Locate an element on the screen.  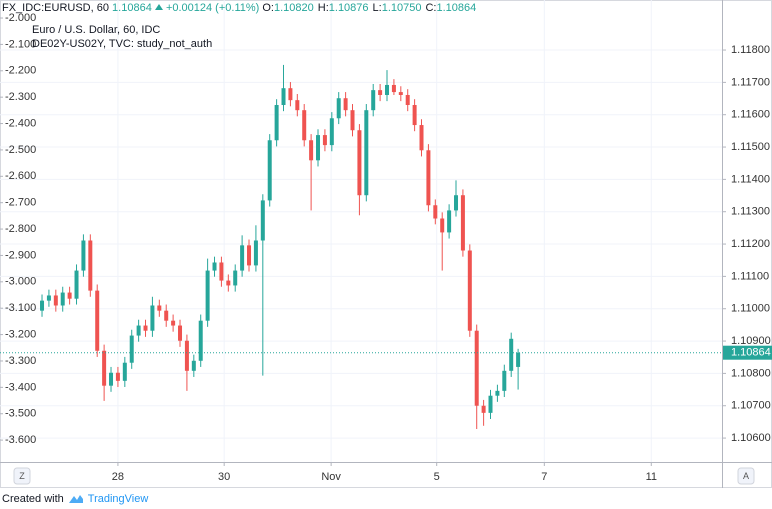
y-tick-label: -3.000 is located at coordinates (20, 282).